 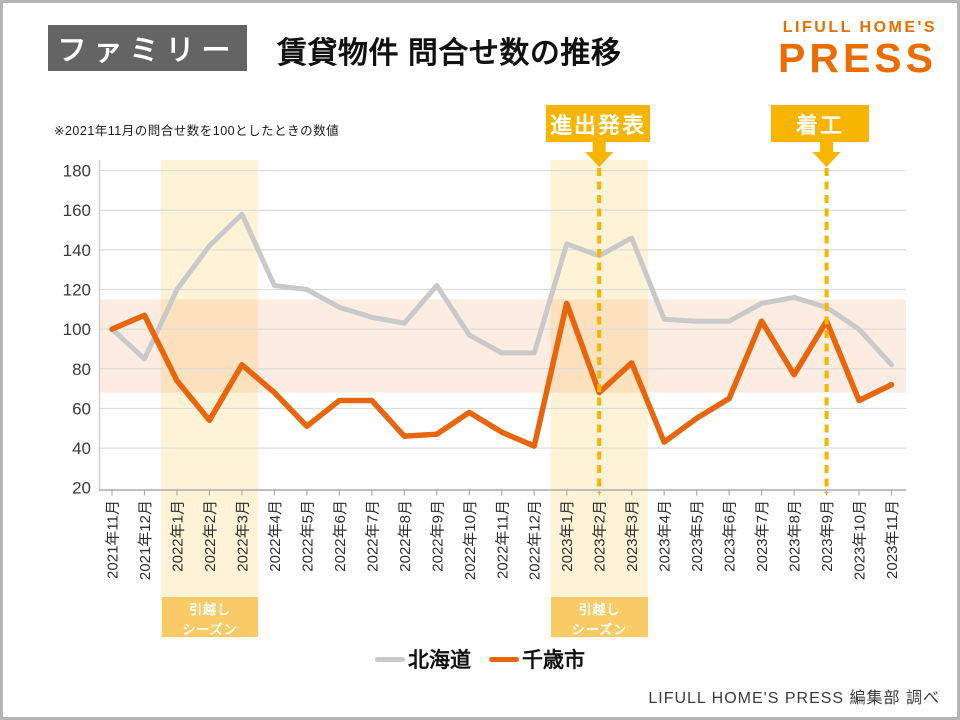 What do you see at coordinates (81, 488) in the screenshot?
I see `y-axis-label: 20` at bounding box center [81, 488].